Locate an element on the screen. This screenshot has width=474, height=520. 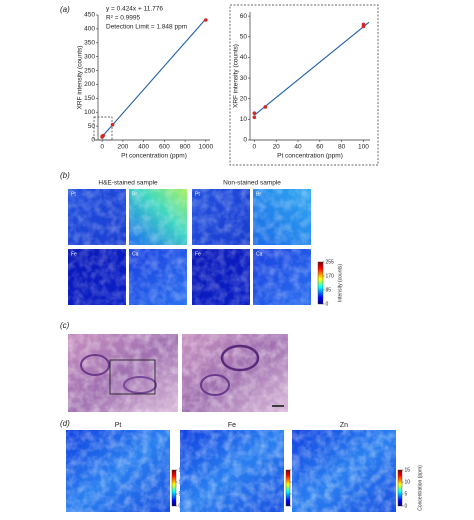
header: Non-stained sample is located at coordinates (252, 183).